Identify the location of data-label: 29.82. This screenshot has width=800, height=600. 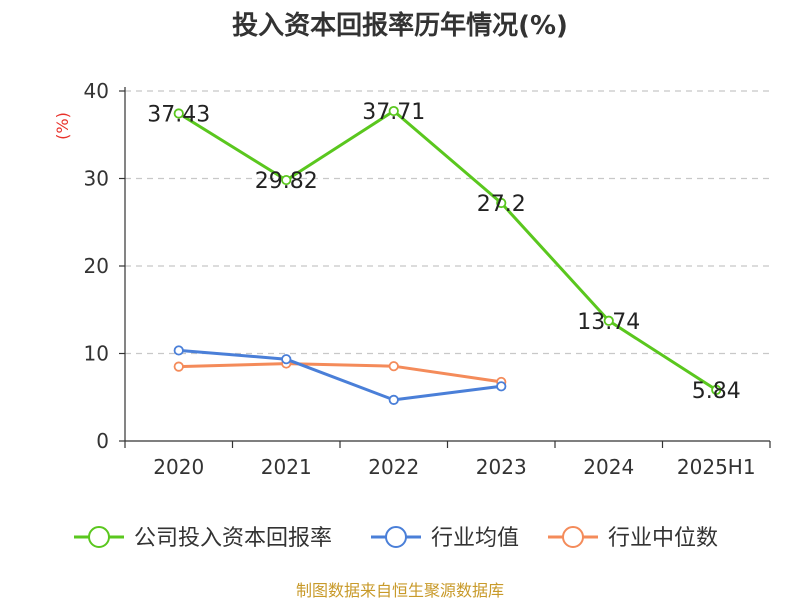
(286, 181).